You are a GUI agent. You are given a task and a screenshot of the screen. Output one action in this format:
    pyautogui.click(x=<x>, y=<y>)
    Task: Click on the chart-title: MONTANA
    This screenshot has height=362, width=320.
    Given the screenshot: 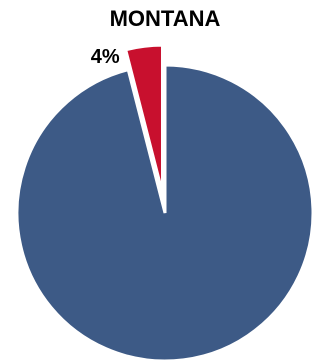 What is the action you would take?
    pyautogui.click(x=165, y=18)
    